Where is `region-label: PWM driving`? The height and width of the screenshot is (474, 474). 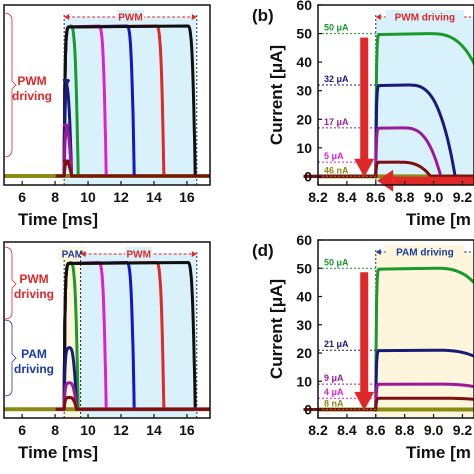 region-label: PWM driving is located at coordinates (425, 18).